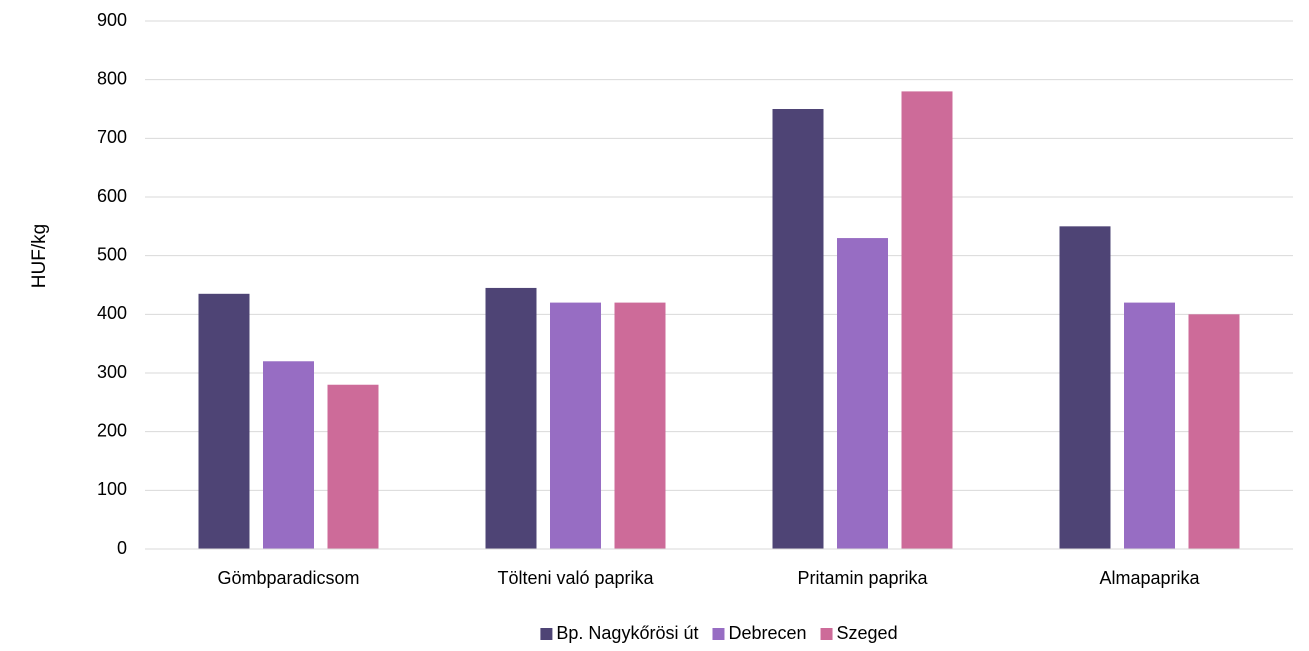 The image size is (1309, 651). Describe the element at coordinates (112, 372) in the screenshot. I see `y-tick-label: 300` at that location.